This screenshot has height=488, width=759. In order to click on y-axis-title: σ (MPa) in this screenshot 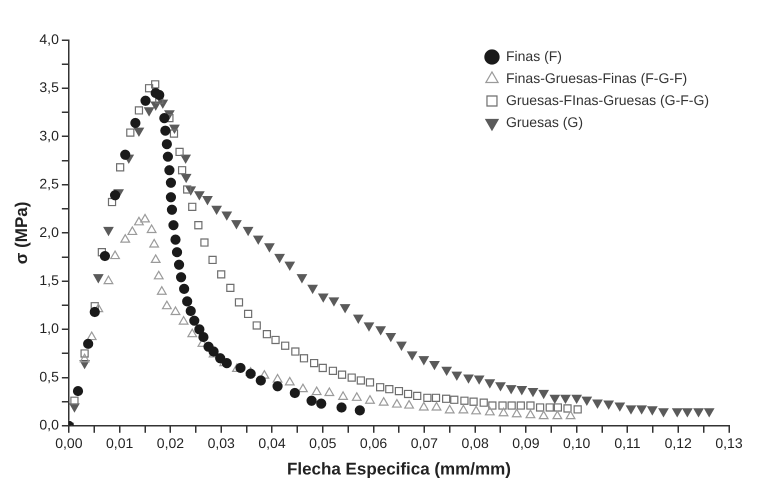, I will do `click(21, 233)`.